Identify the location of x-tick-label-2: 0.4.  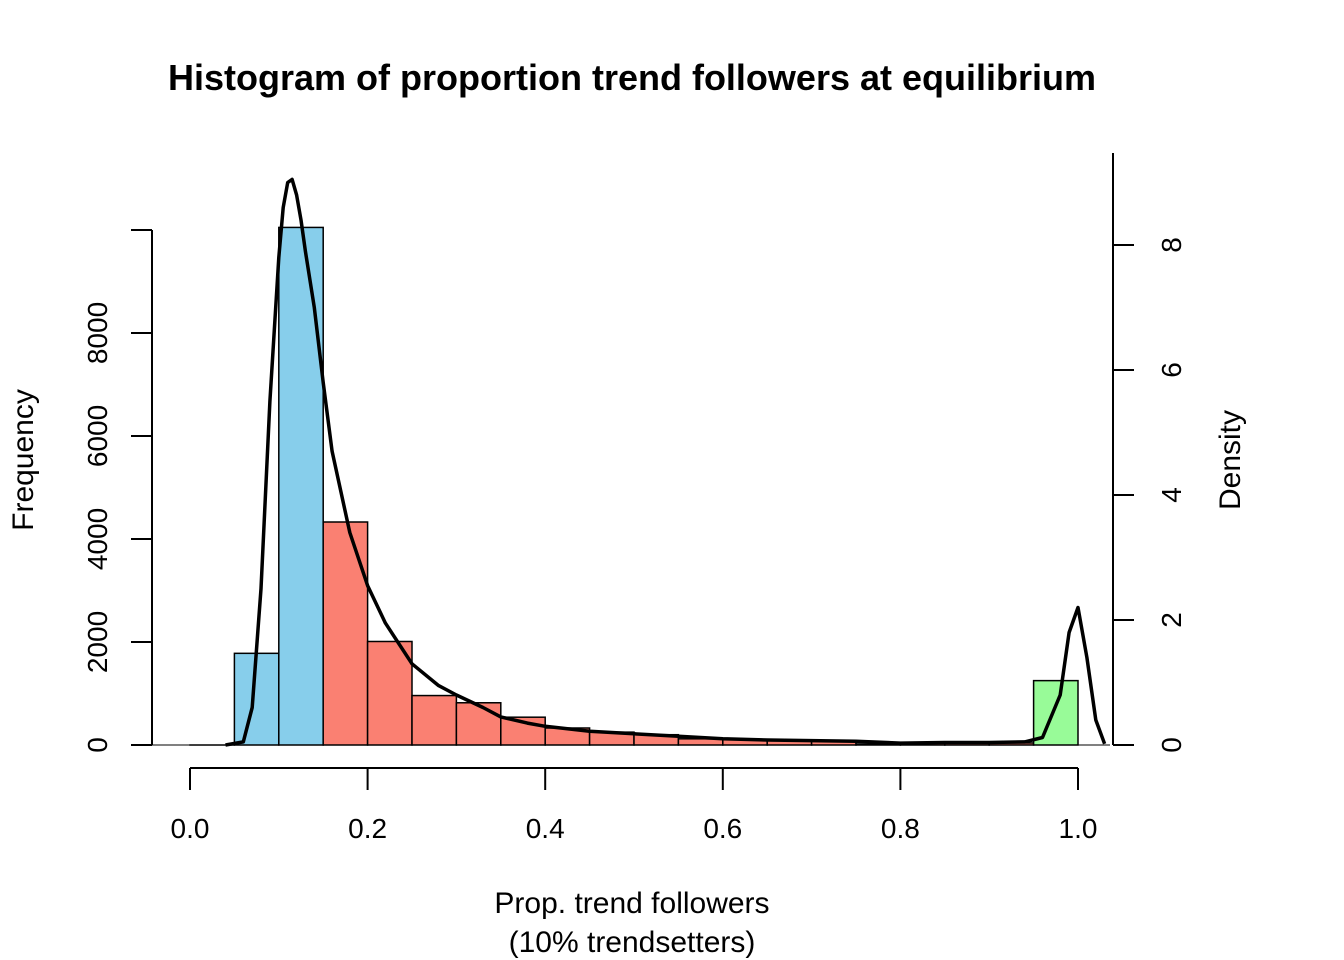
(545, 828).